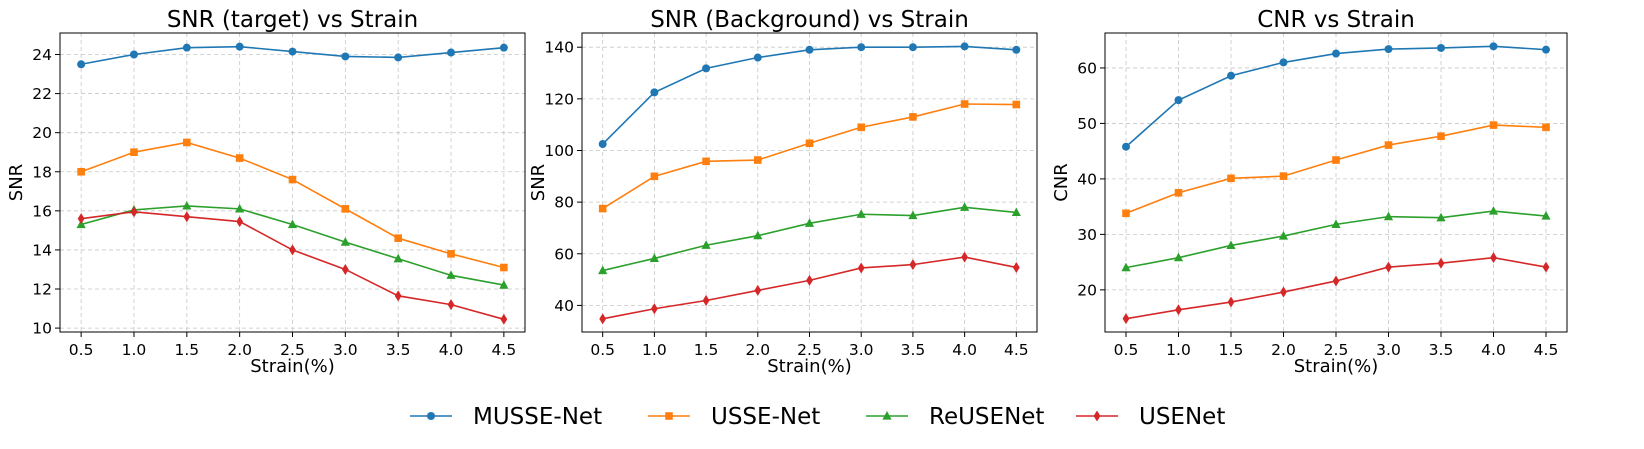 The width and height of the screenshot is (1644, 449). I want to click on y-tick-label: 24, so click(42, 55).